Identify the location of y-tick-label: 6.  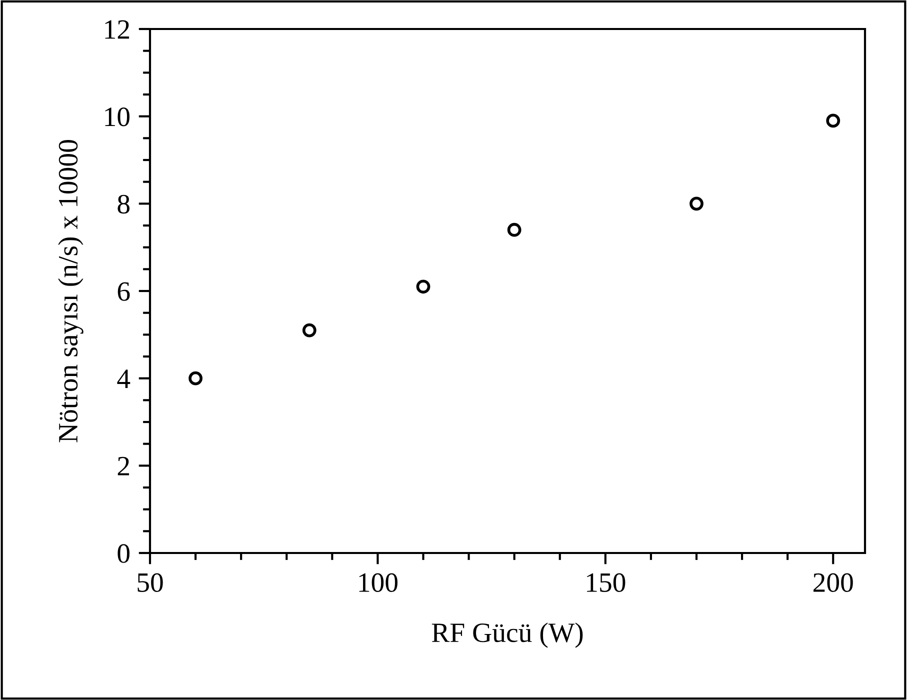
(124, 291).